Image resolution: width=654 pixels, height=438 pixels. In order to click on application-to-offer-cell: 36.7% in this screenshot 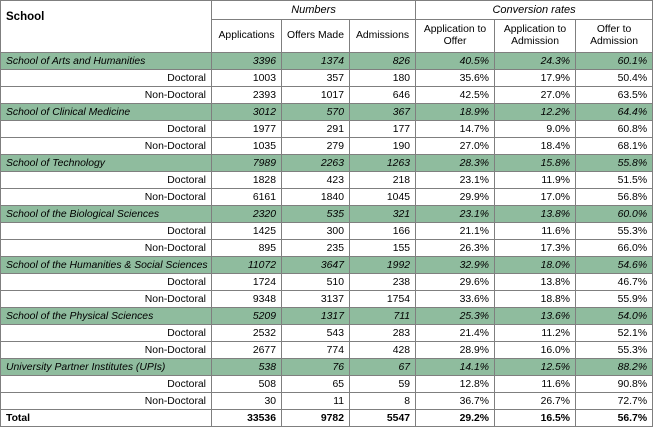, I will do `click(455, 401)`.